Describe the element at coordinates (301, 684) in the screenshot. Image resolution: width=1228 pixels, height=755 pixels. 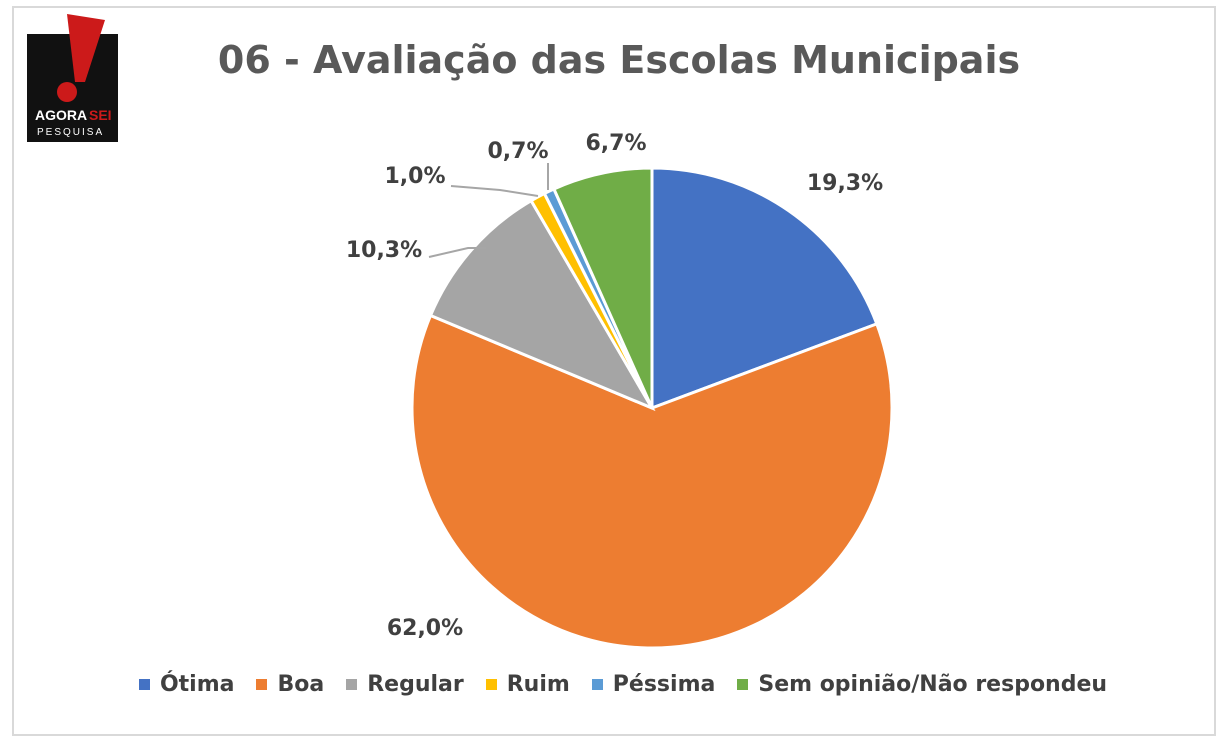
I see `legend-label-boa: Boa` at that location.